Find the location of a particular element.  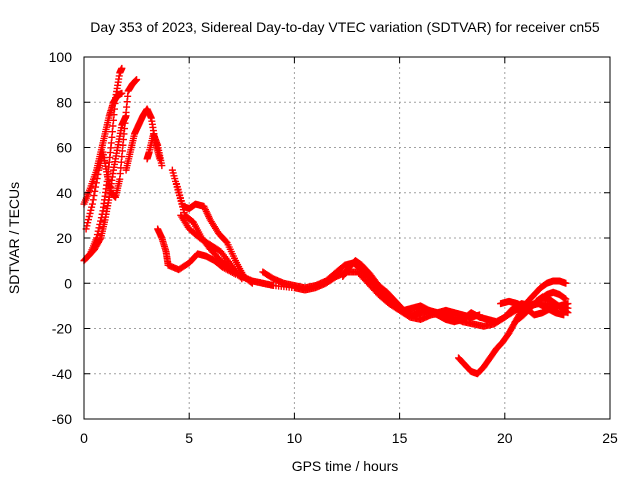

x-tick-label: 15 is located at coordinates (400, 438).